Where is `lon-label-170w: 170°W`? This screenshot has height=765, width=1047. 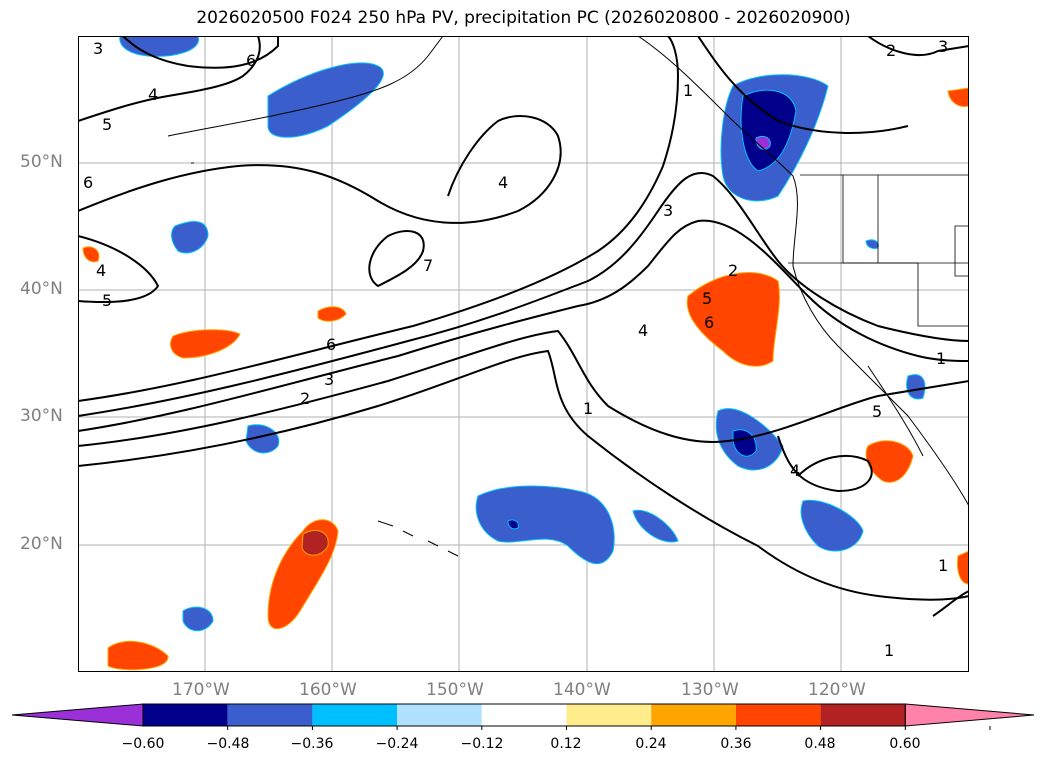
lon-label-170w: 170°W is located at coordinates (201, 690).